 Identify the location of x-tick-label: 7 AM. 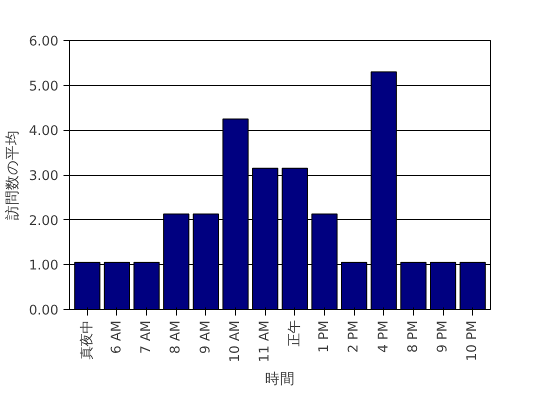
(146, 337).